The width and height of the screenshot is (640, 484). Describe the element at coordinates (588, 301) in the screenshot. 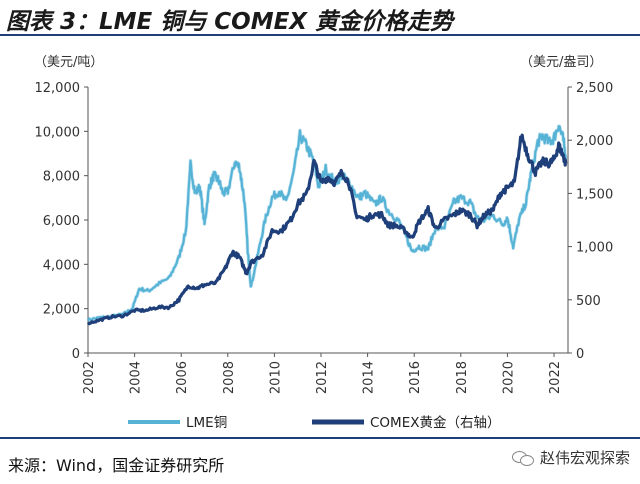

I see `right-tick-label: 500` at that location.